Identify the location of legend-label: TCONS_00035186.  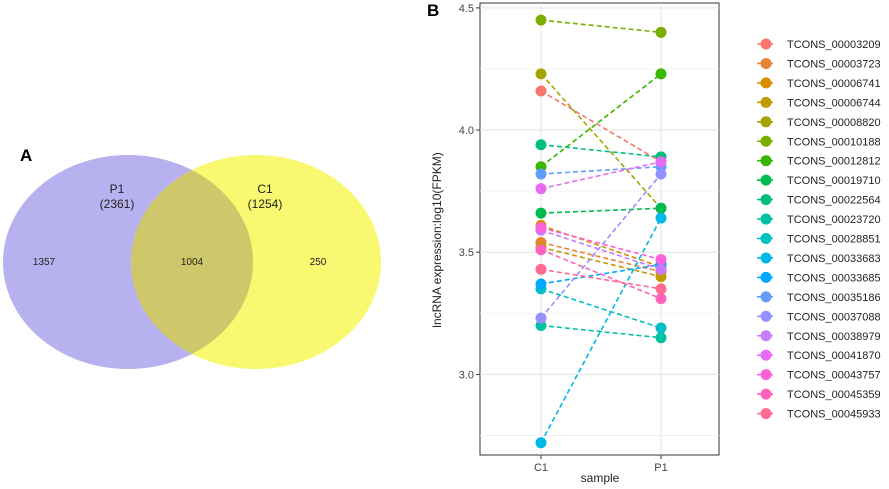
(834, 298).